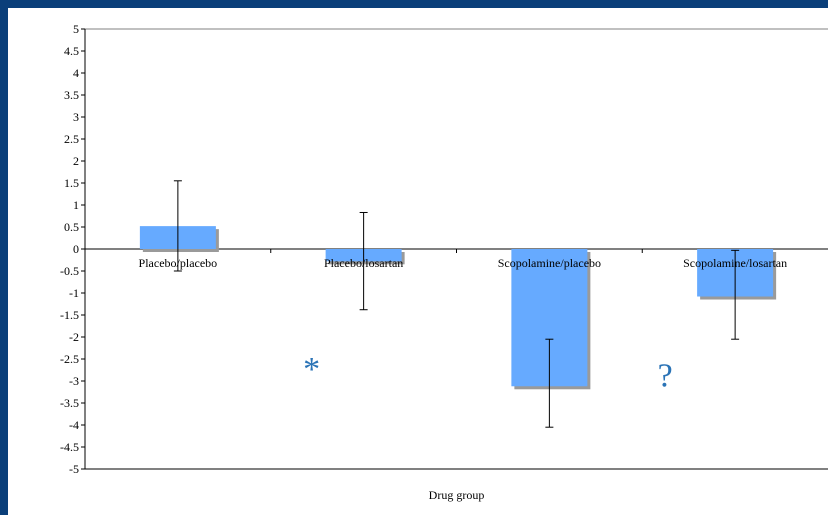 The width and height of the screenshot is (828, 515). Describe the element at coordinates (71, 227) in the screenshot. I see `y-tick-label: 0.5` at that location.